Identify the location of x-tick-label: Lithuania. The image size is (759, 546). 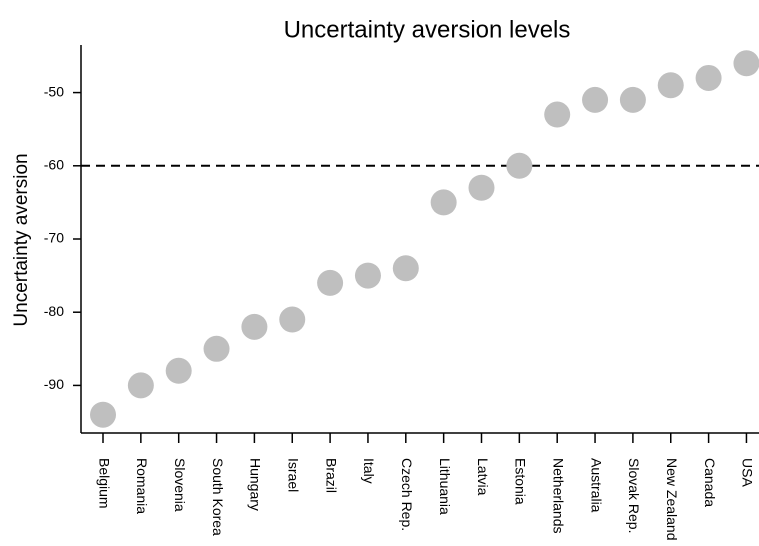
(445, 486).